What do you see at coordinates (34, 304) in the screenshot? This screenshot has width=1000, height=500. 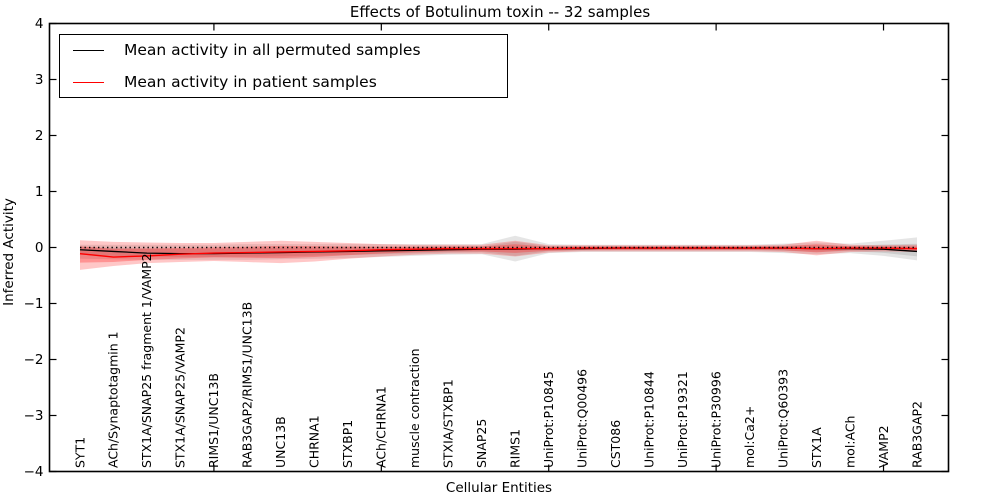 I see `svg-text: −1` at bounding box center [34, 304].